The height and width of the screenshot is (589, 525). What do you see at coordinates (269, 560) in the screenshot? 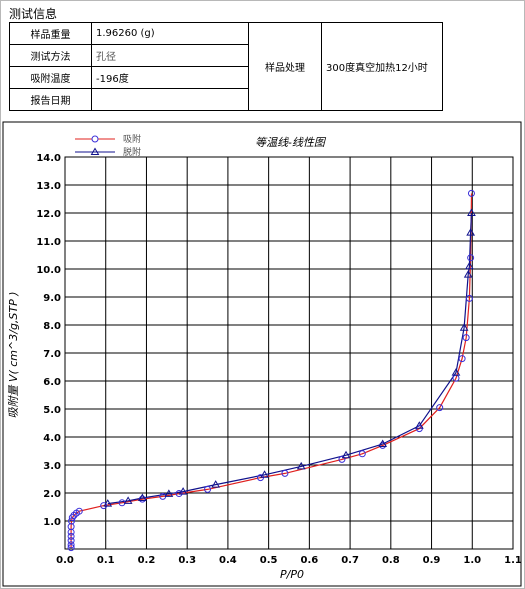
I see `x-tick-label: 0.5` at bounding box center [269, 560].